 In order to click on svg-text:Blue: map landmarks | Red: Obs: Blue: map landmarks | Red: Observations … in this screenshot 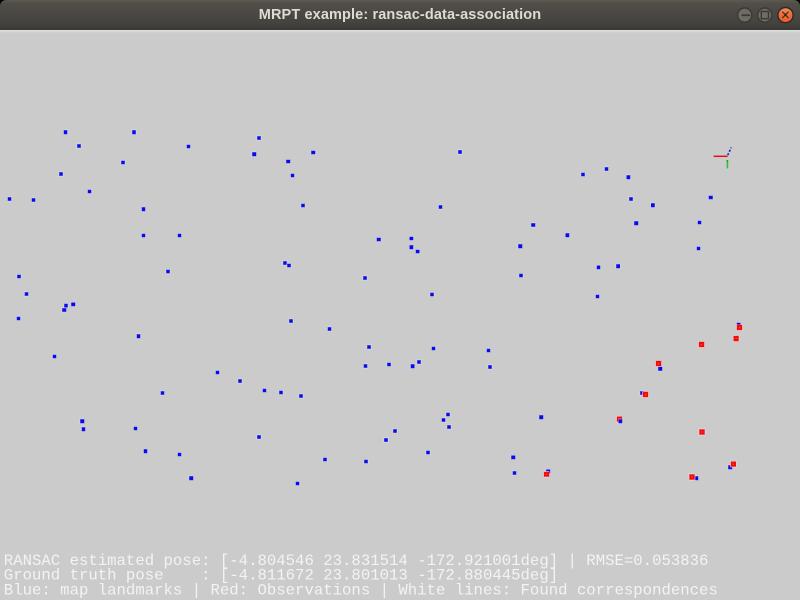, I will do `click(361, 590)`.